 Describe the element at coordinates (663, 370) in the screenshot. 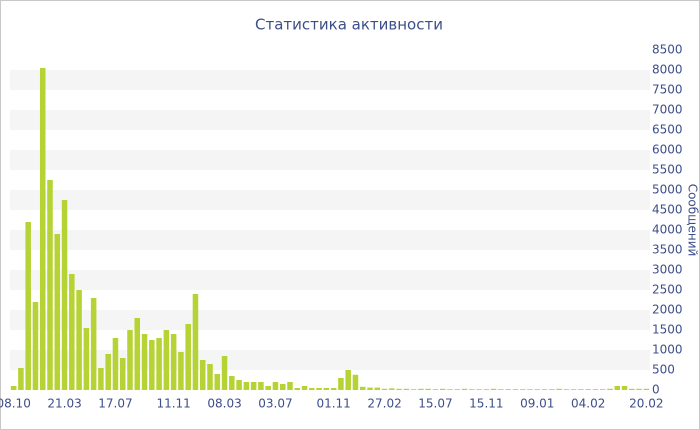

I see `y-tick-label: 500` at that location.